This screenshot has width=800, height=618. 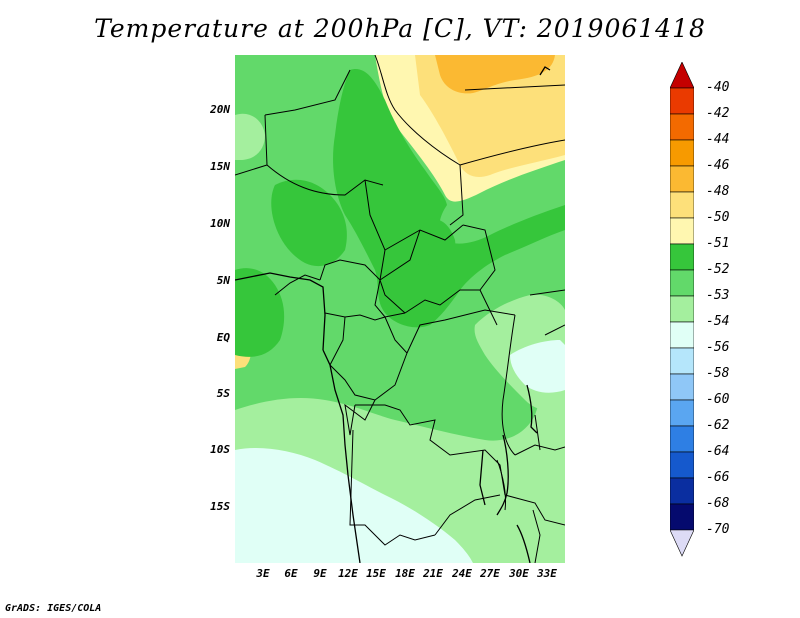 What do you see at coordinates (718, 503) in the screenshot?
I see `colorbar-label: -68` at bounding box center [718, 503].